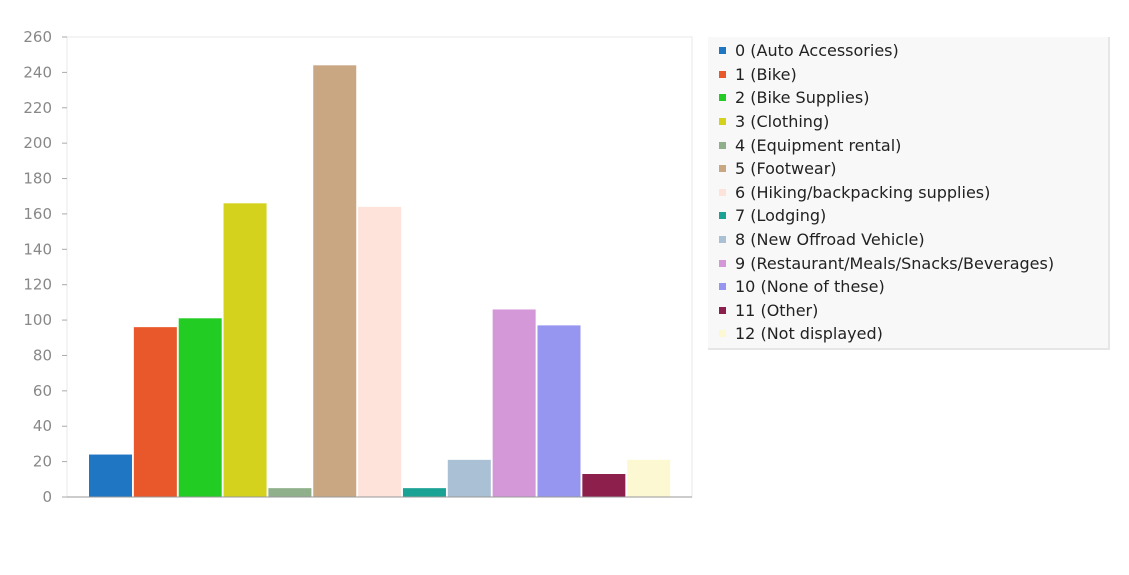  I want to click on y-tick-label: 0, so click(47, 497).